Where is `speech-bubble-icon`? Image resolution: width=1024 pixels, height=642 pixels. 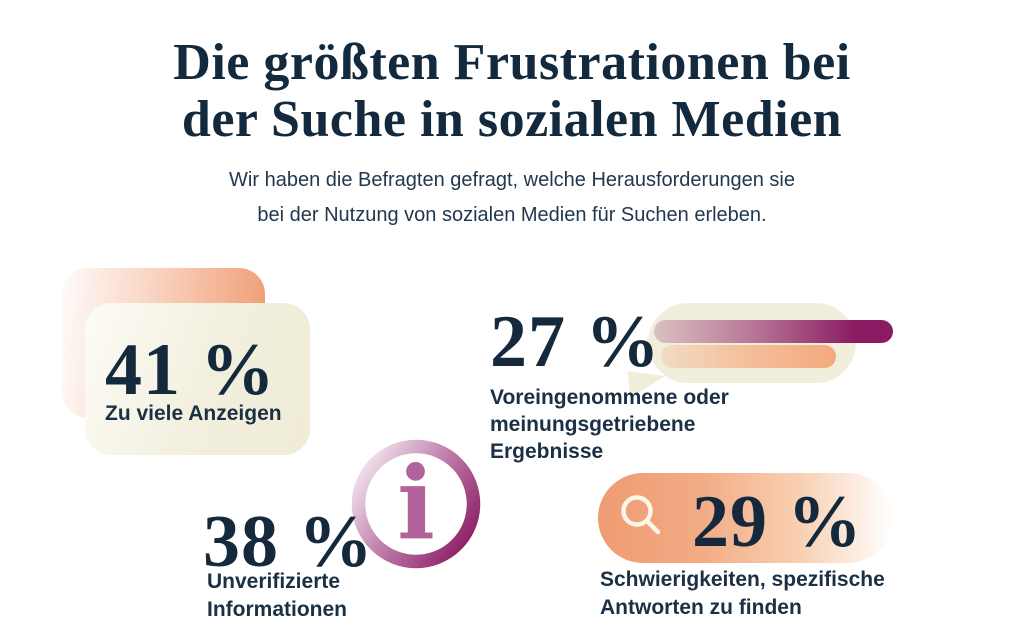 speech-bubble-icon is located at coordinates (752, 343).